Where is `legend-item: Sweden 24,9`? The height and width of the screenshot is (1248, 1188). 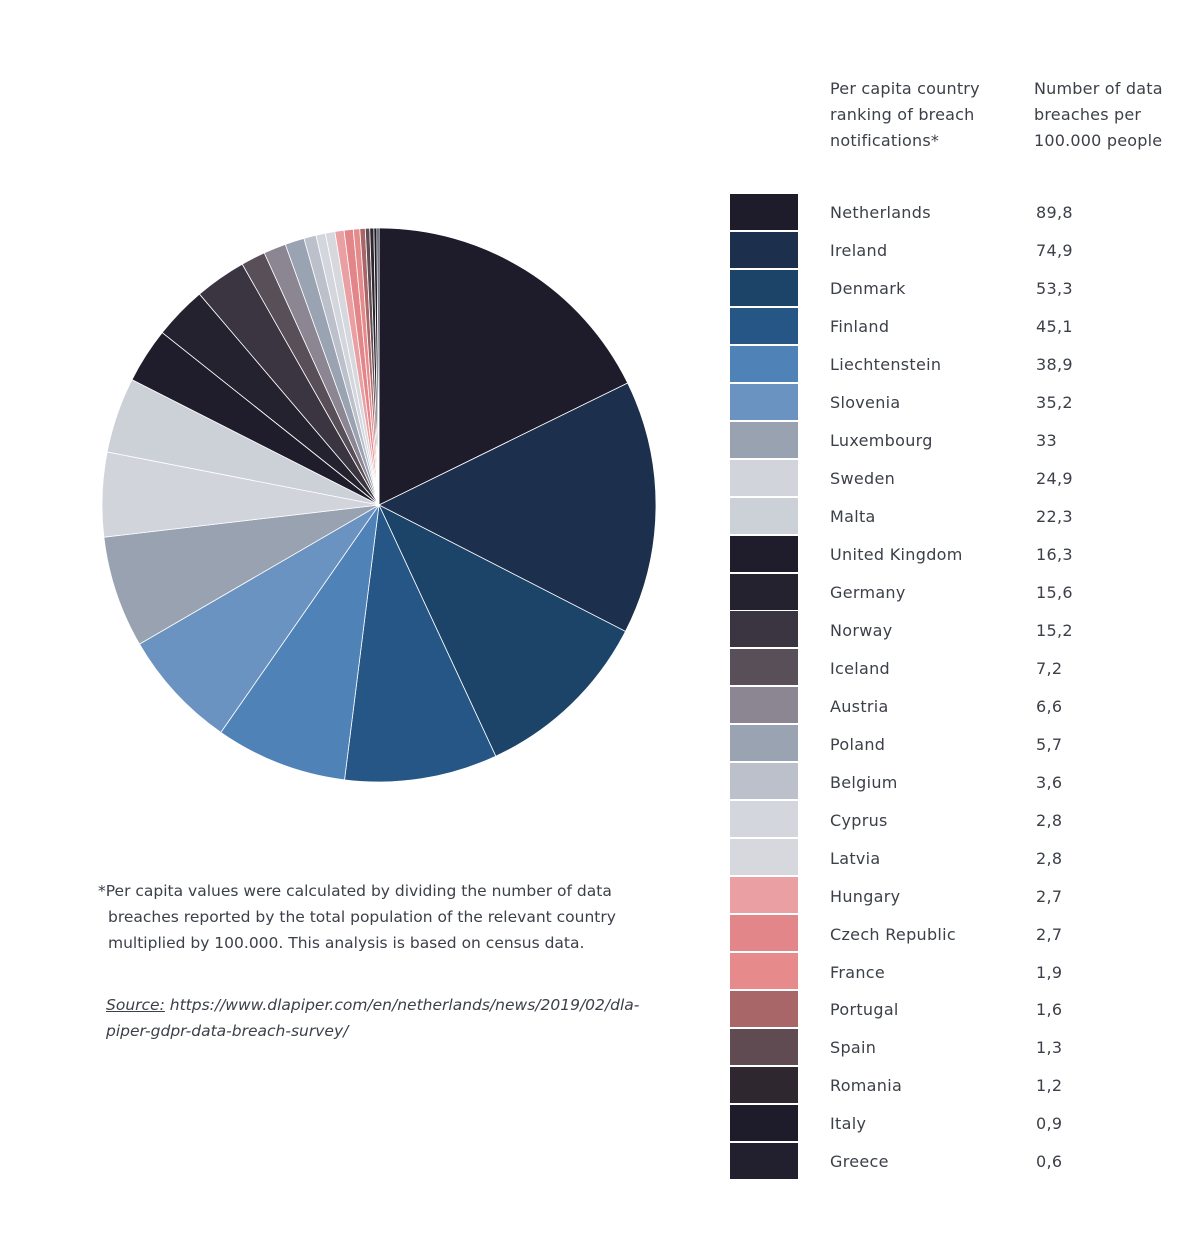 legend-item: Sweden 24,9 is located at coordinates (950, 478).